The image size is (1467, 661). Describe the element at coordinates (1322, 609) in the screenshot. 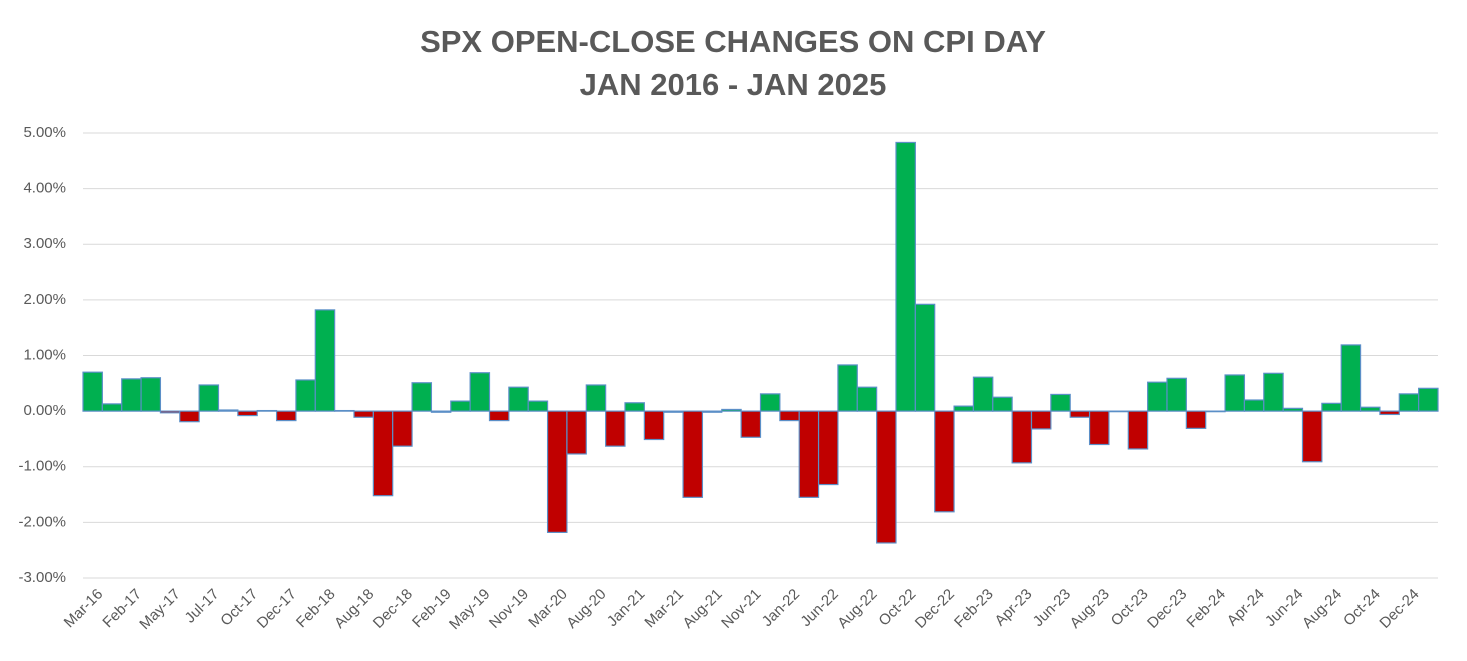

I see `x-tick-label: Aug-24` at that location.